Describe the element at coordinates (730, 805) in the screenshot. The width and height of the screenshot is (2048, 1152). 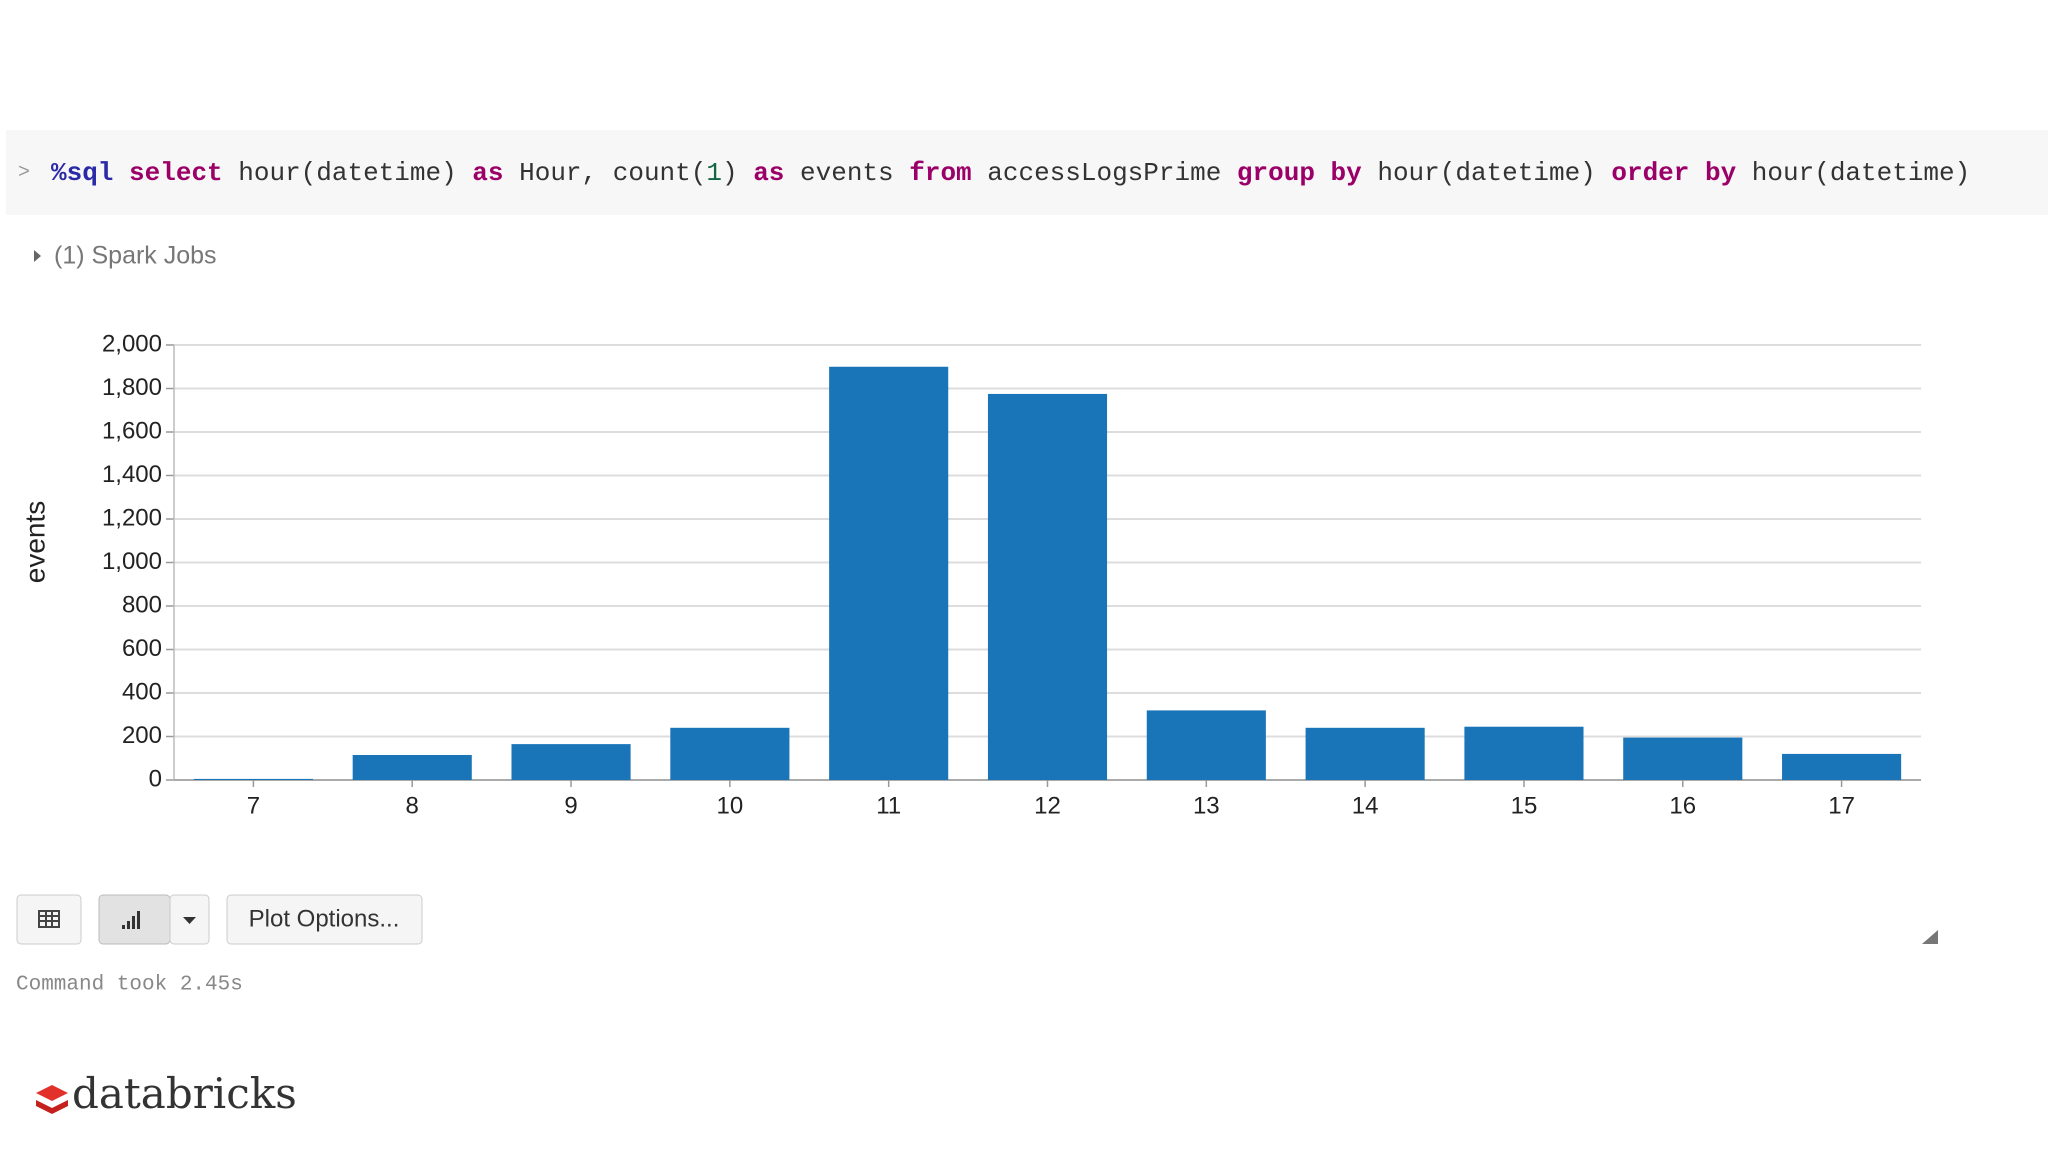
I see `x-tick-label: 10` at that location.